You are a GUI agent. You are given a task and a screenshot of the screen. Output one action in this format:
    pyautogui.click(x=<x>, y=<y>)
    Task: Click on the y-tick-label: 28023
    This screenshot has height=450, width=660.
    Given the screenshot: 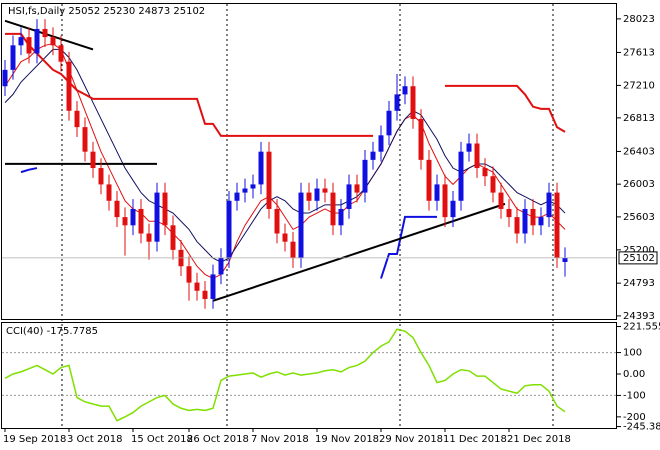 What is the action you would take?
    pyautogui.click(x=639, y=19)
    